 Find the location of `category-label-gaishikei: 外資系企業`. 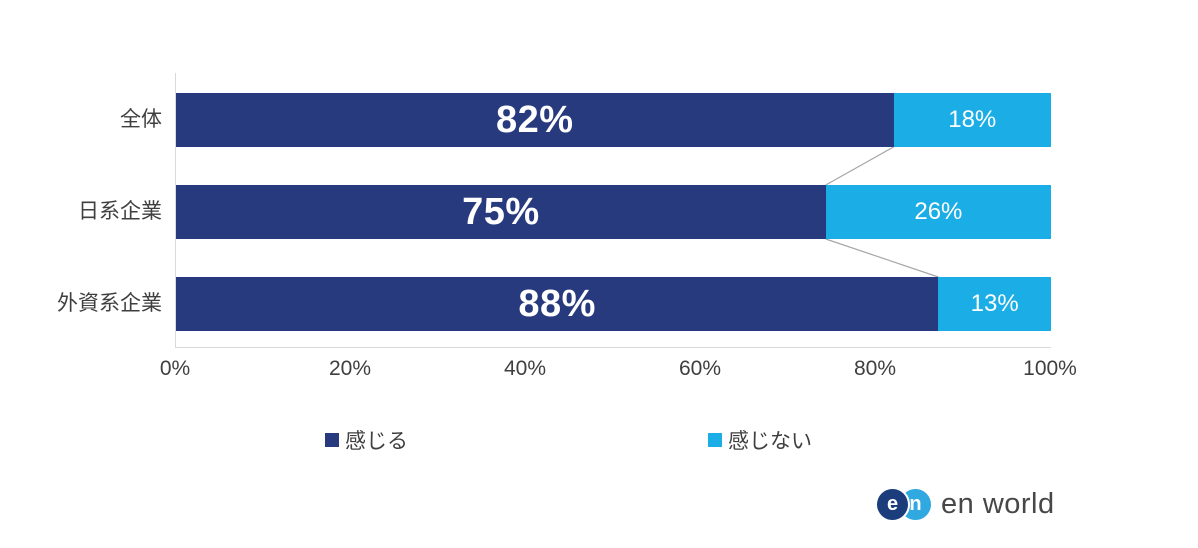

category-label-gaishikei: 外資系企業 is located at coordinates (109, 303).